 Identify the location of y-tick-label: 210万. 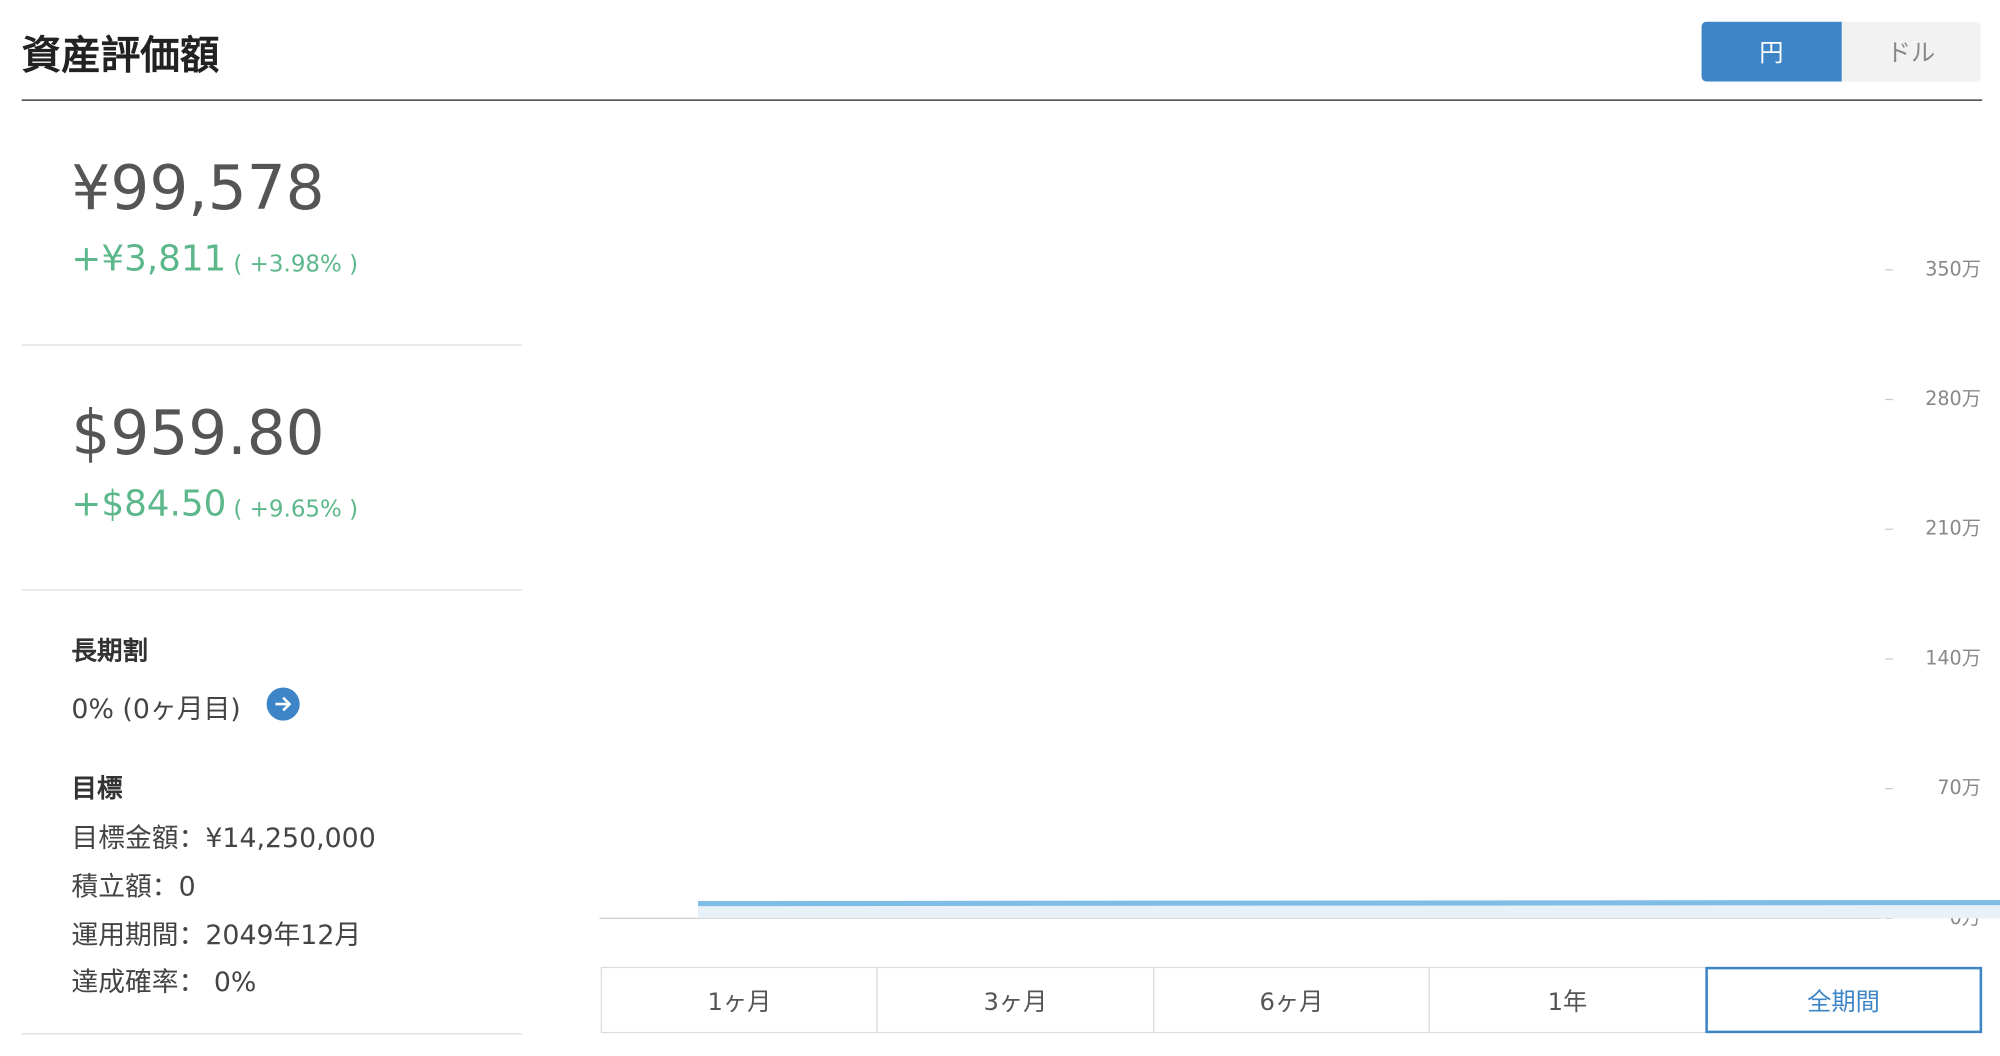
(1953, 528).